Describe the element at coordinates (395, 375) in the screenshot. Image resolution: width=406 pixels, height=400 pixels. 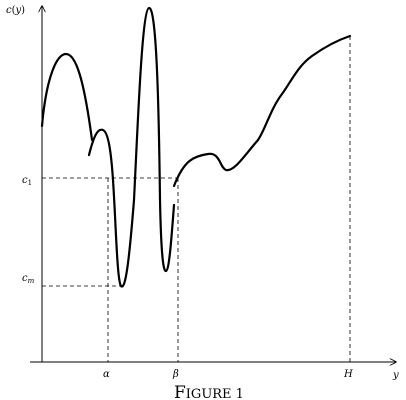
I see `x-axis-label: y` at that location.